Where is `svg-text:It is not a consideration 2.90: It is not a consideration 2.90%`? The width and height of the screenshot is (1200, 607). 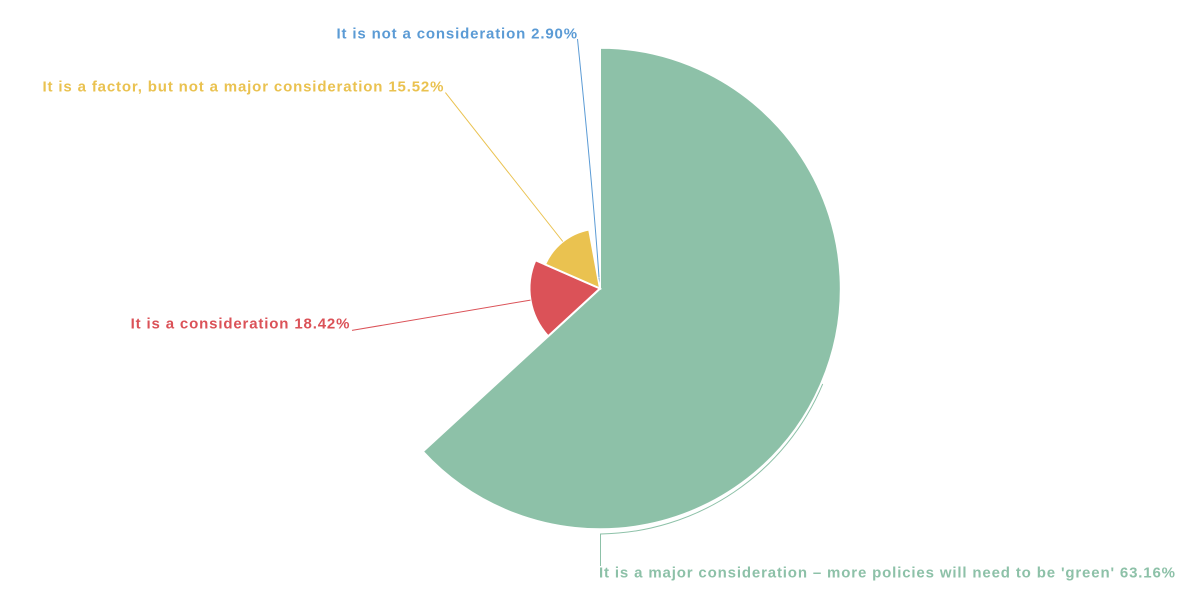
svg-text:It is not a consideration 2.90: It is not a consideration 2.90% is located at coordinates (457, 34).